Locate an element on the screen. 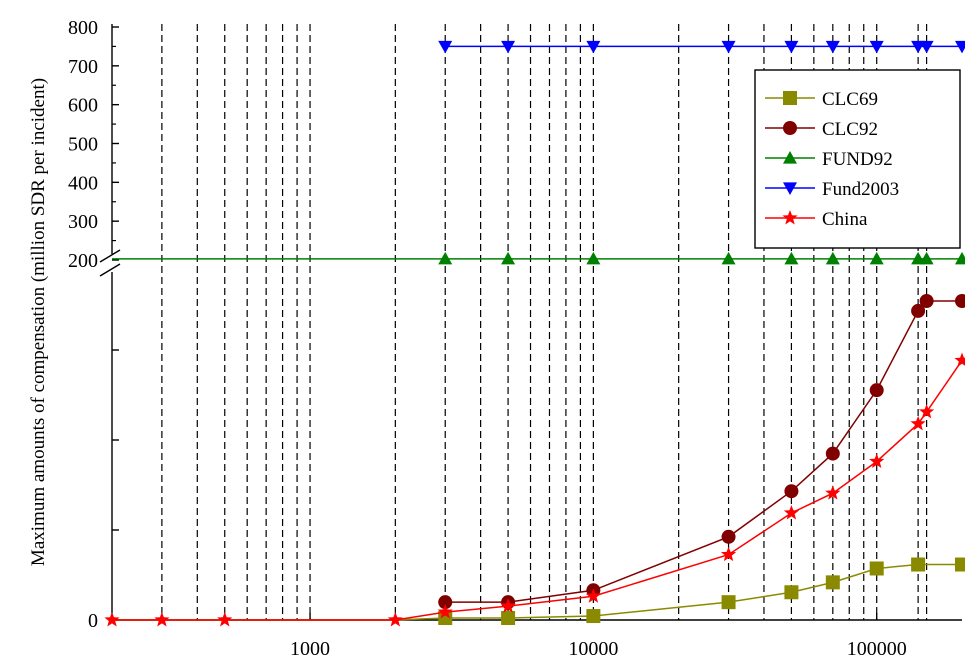 The width and height of the screenshot is (965, 660). legend-label: CLC92 is located at coordinates (850, 129).